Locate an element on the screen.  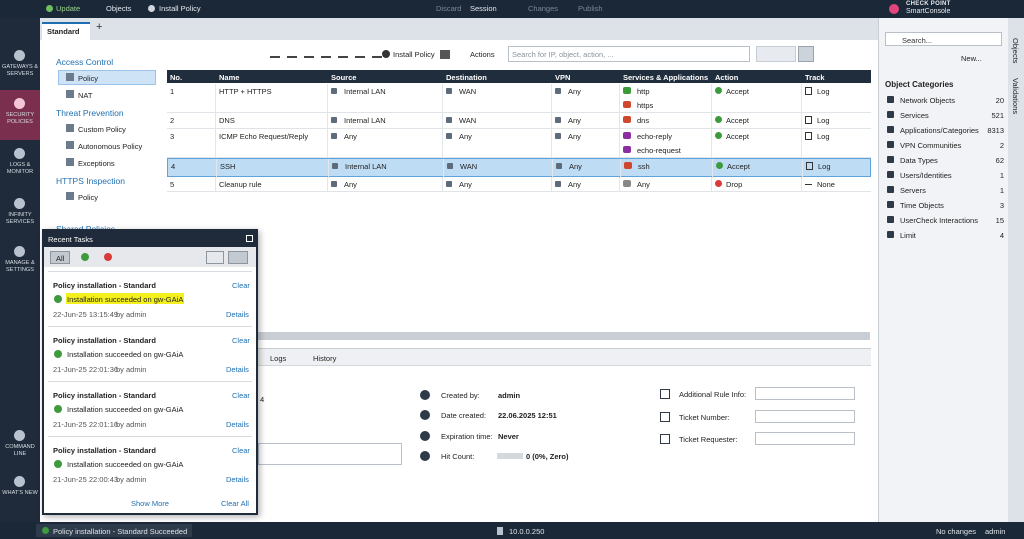
rule-row: 2 DNS Internal LAN WAN Any dns Accept Log is located at coordinates (519, 121).